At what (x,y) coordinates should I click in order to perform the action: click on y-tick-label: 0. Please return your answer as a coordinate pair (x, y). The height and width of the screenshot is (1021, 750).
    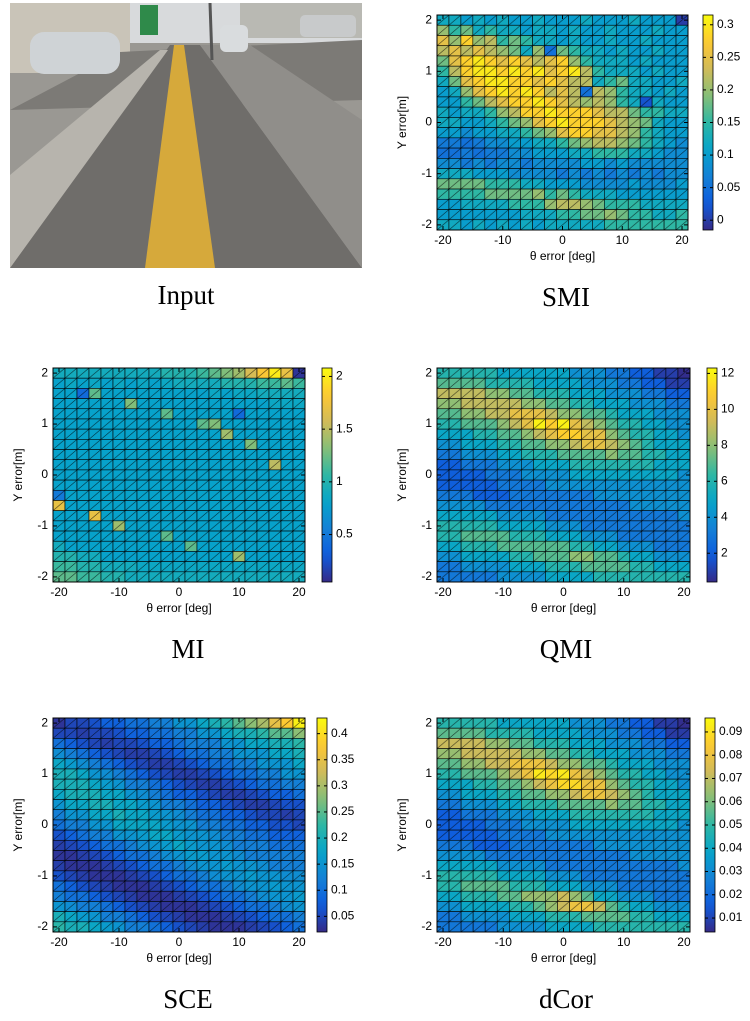
    Looking at the image, I should click on (428, 824).